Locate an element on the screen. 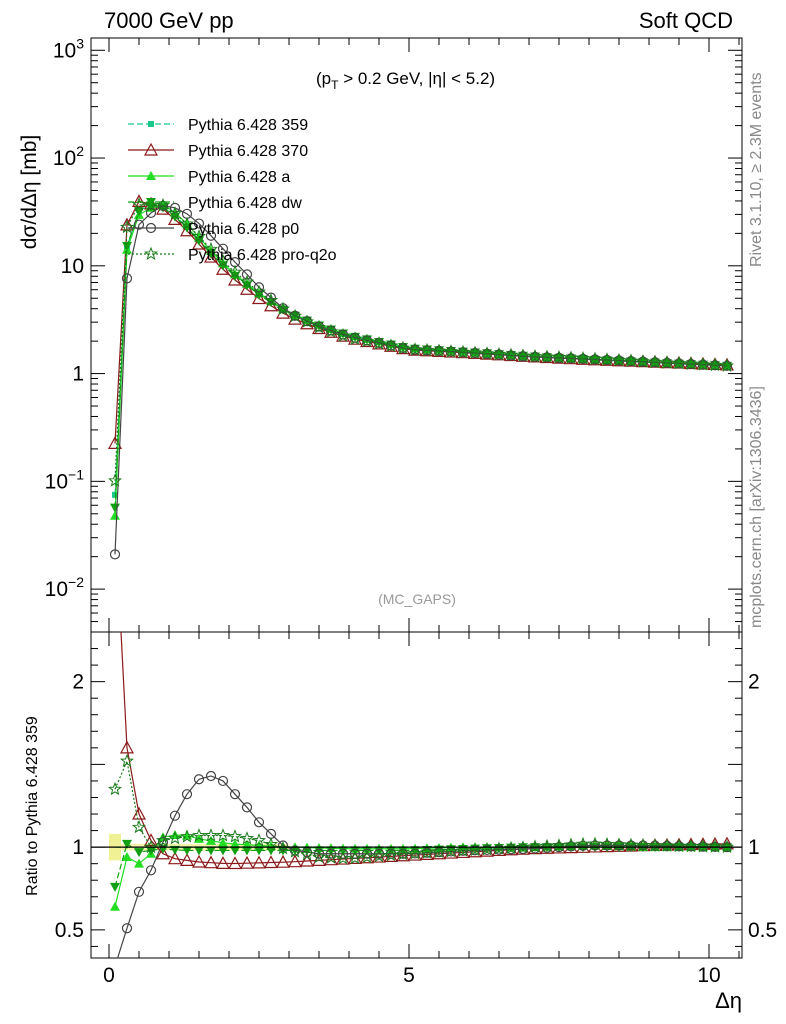  side-label-mcplots: mcplots.cern.ch [arXiv:1306.3436] is located at coordinates (756, 507).